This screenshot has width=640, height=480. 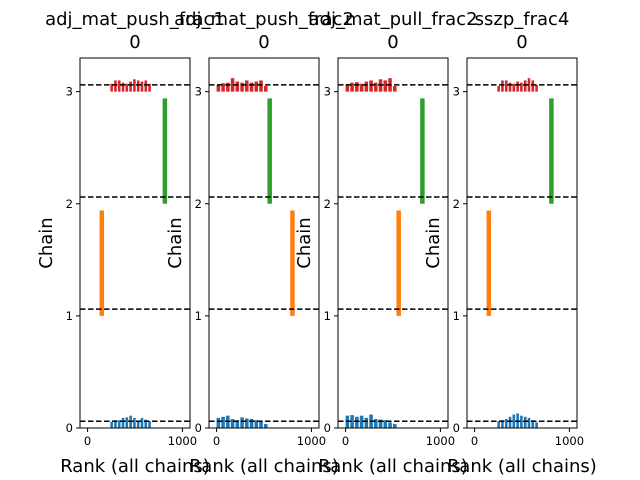 I want to click on panel-title: adj_mat_push_frac1, so click(x=135, y=19).